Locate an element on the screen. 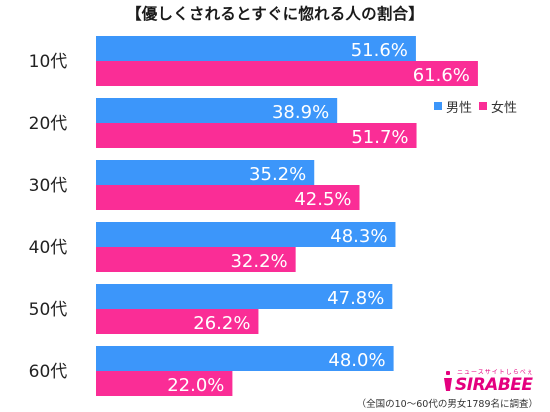 The width and height of the screenshot is (550, 412). value-label-male: 47.8% is located at coordinates (355, 298).